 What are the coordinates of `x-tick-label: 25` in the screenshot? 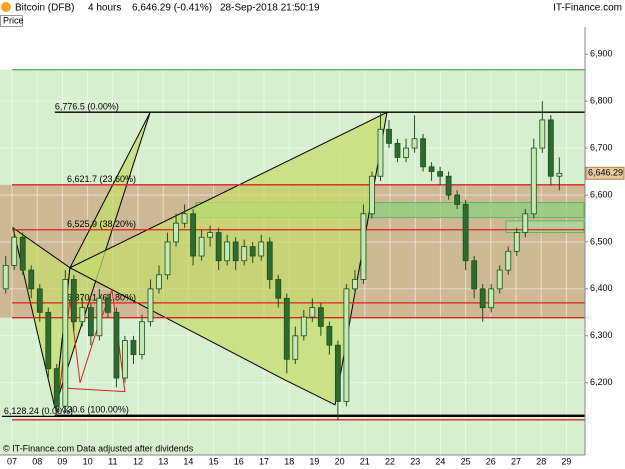 It's located at (466, 461).